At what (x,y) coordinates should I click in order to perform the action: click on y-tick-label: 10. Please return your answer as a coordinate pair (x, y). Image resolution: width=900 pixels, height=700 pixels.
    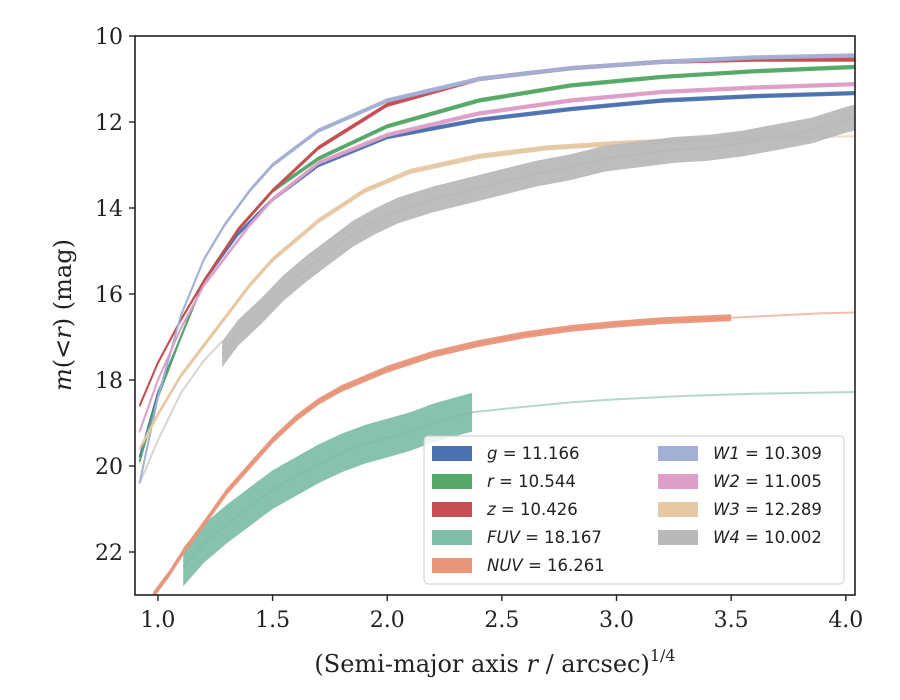
    Looking at the image, I should click on (109, 37).